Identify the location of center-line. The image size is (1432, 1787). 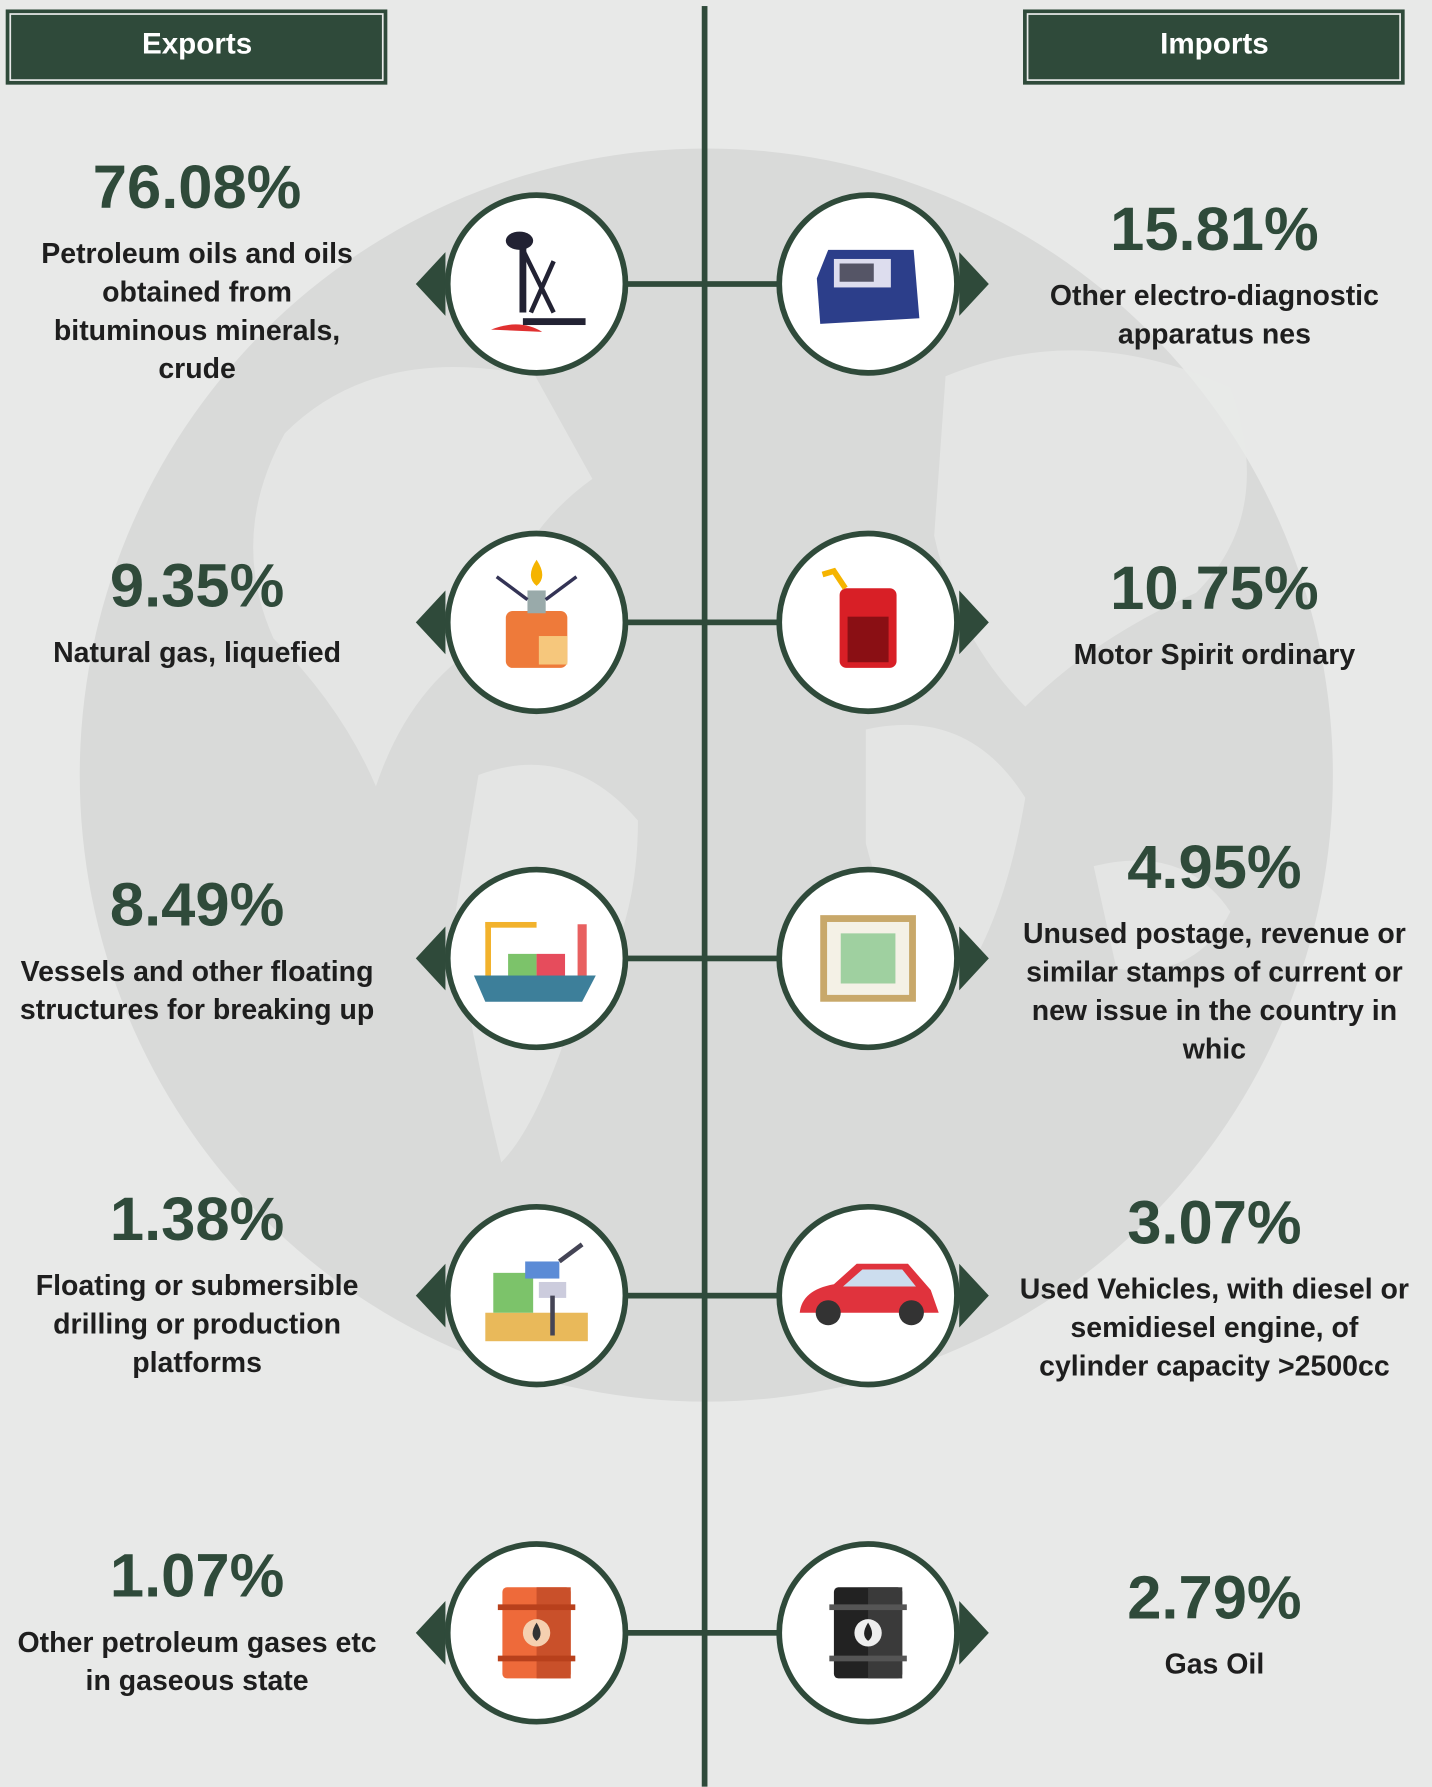
(704, 896).